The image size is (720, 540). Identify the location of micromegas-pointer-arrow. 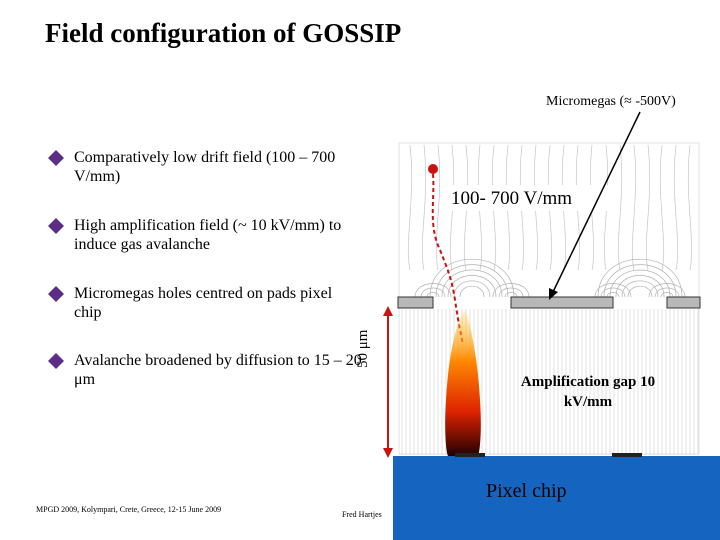
(596, 203).